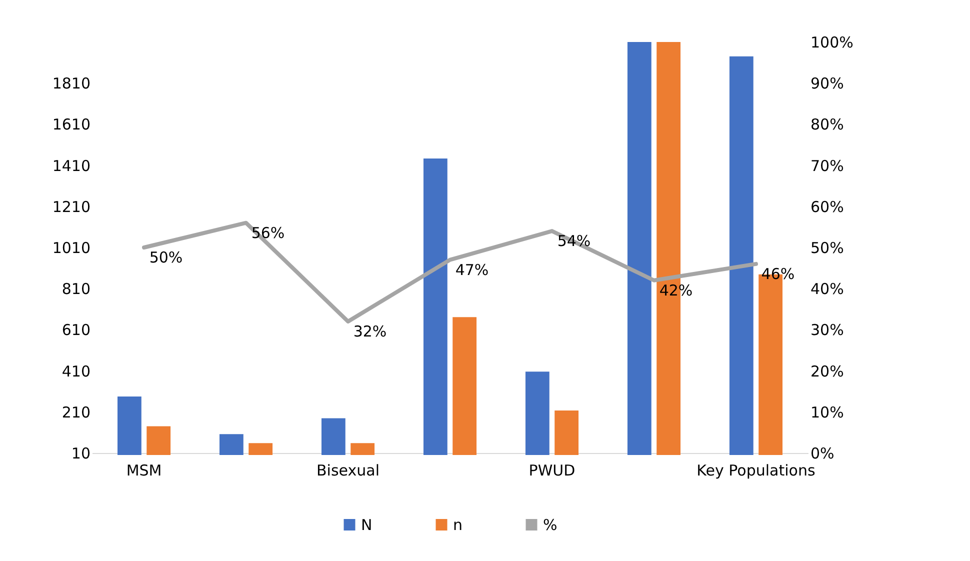  What do you see at coordinates (827, 165) in the screenshot?
I see `y2-tick-label: 70%` at bounding box center [827, 165].